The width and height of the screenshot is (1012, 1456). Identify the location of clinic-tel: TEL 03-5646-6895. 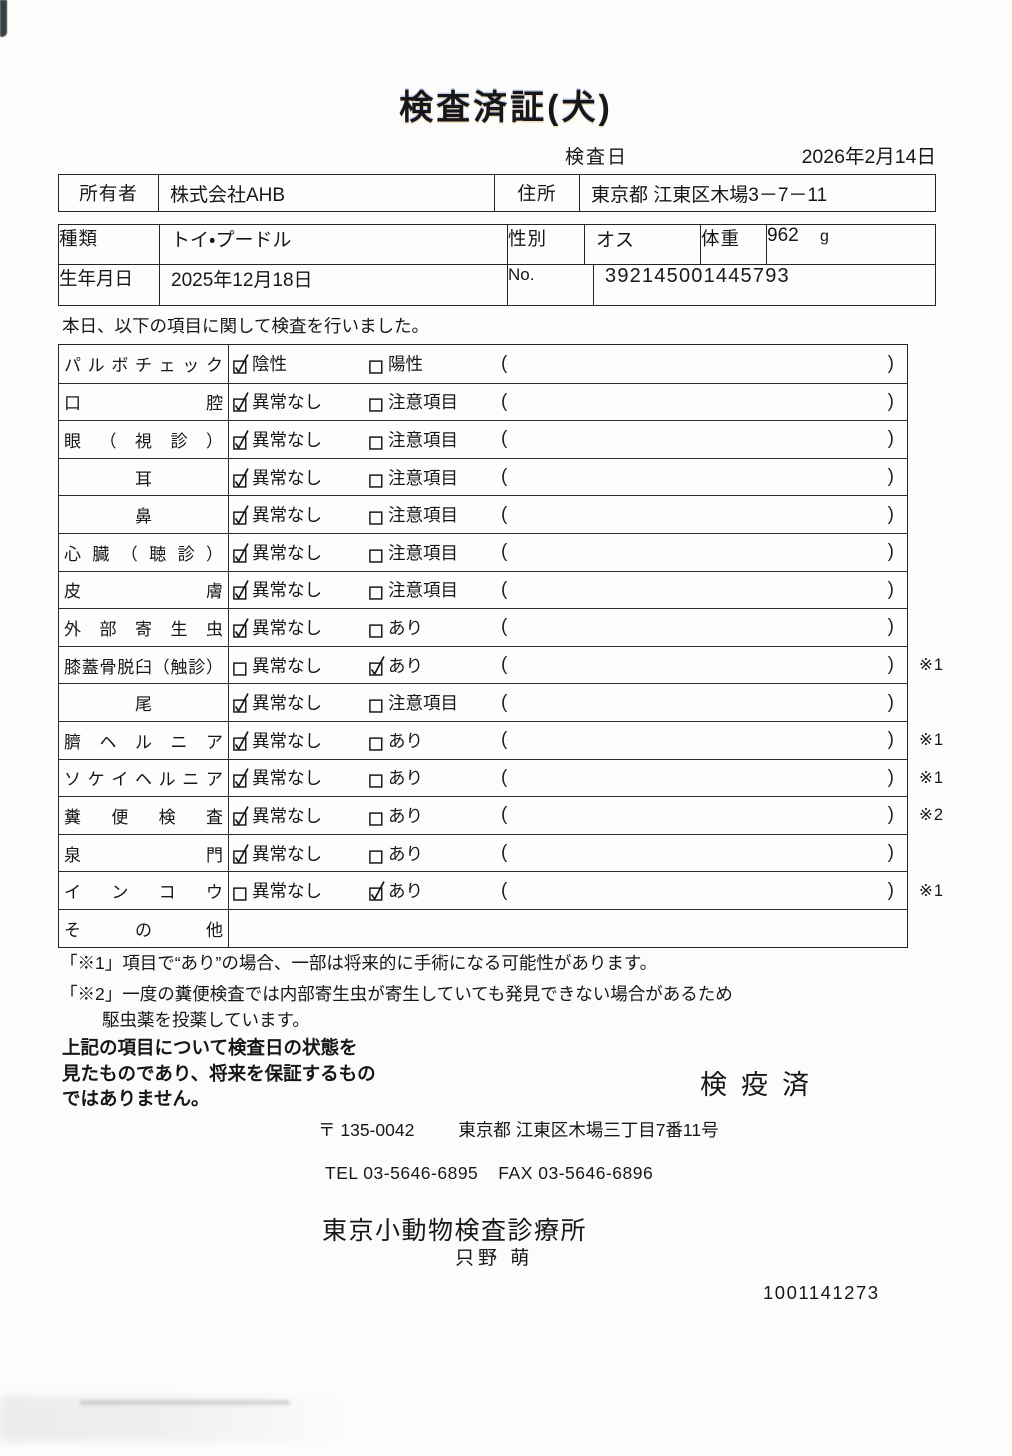
(402, 1173).